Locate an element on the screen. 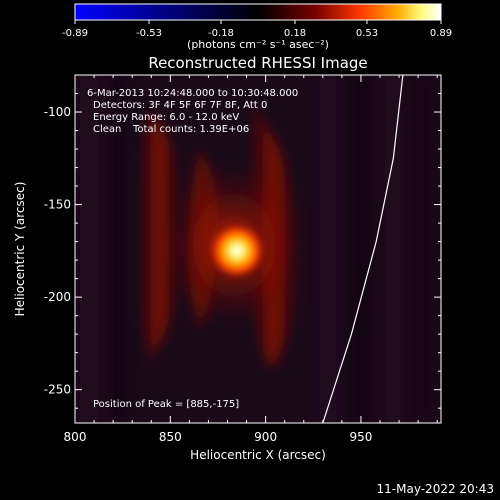 This screenshot has width=500, height=500. colorbar-ticks: -0.89 -0.53 -0.18 0.18 0.53 0.89 is located at coordinates (257, 29).